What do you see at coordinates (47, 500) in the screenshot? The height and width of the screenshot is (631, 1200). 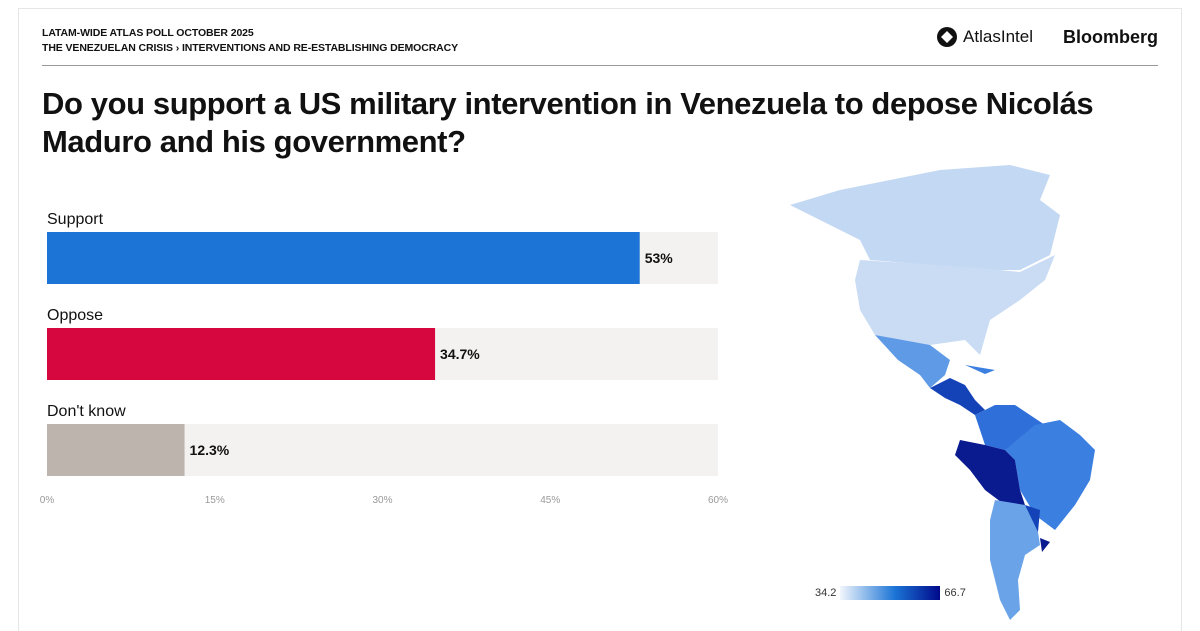 I see `x-tick-label: 0%` at bounding box center [47, 500].